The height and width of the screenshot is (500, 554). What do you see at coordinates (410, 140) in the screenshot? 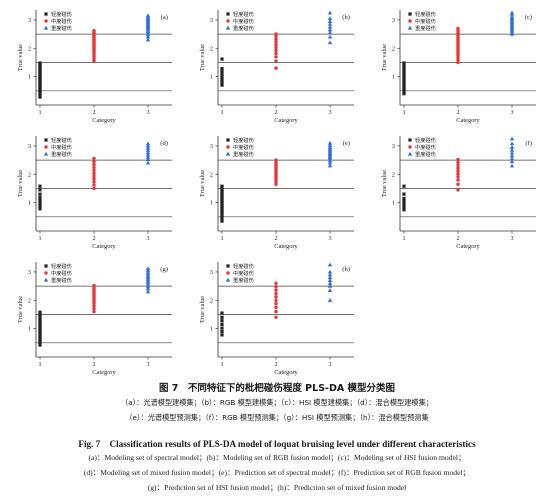
I see `legend-marker-square` at bounding box center [410, 140].